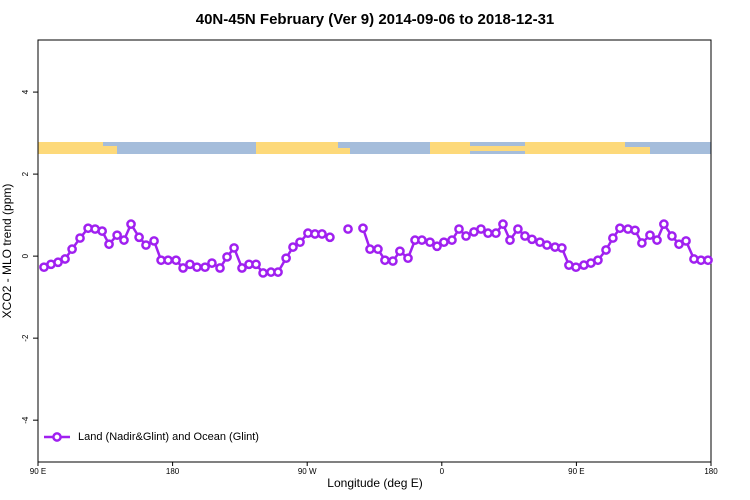  I want to click on y-tick-label: 2, so click(25, 173).